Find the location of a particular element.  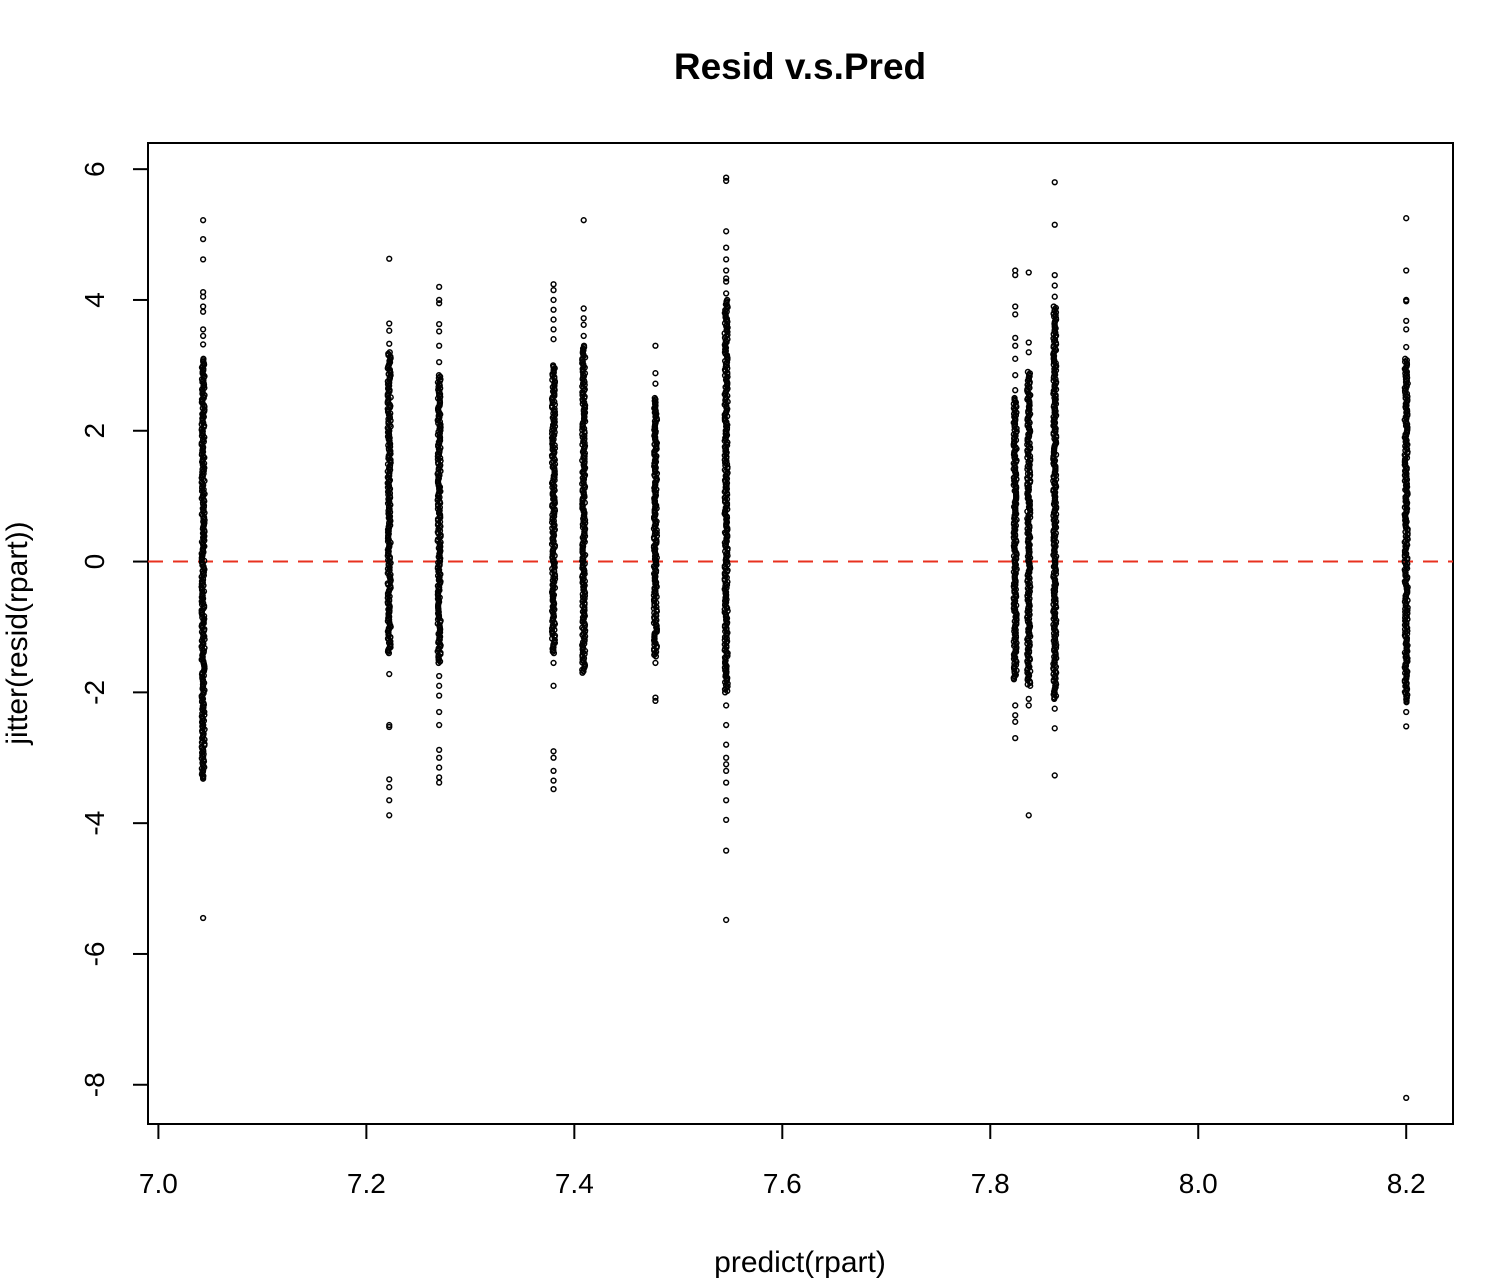

x-tick-label: 7.4 is located at coordinates (574, 1183).